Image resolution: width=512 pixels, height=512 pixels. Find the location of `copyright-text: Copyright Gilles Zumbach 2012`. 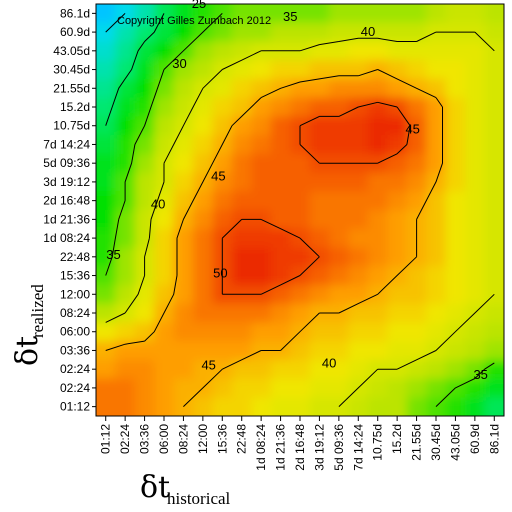

copyright-text: Copyright Gilles Zumbach 2012 is located at coordinates (194, 21).